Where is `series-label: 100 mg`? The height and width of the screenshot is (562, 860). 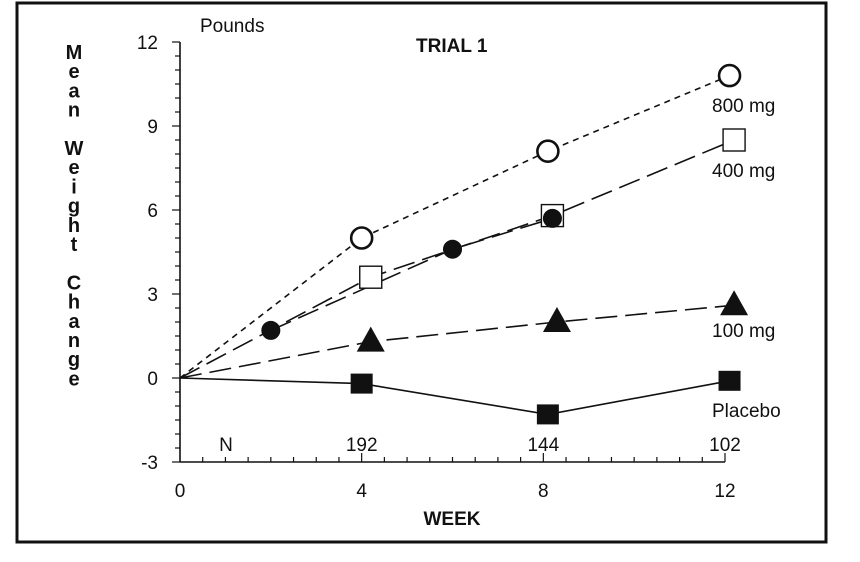 series-label: 100 mg is located at coordinates (743, 331).